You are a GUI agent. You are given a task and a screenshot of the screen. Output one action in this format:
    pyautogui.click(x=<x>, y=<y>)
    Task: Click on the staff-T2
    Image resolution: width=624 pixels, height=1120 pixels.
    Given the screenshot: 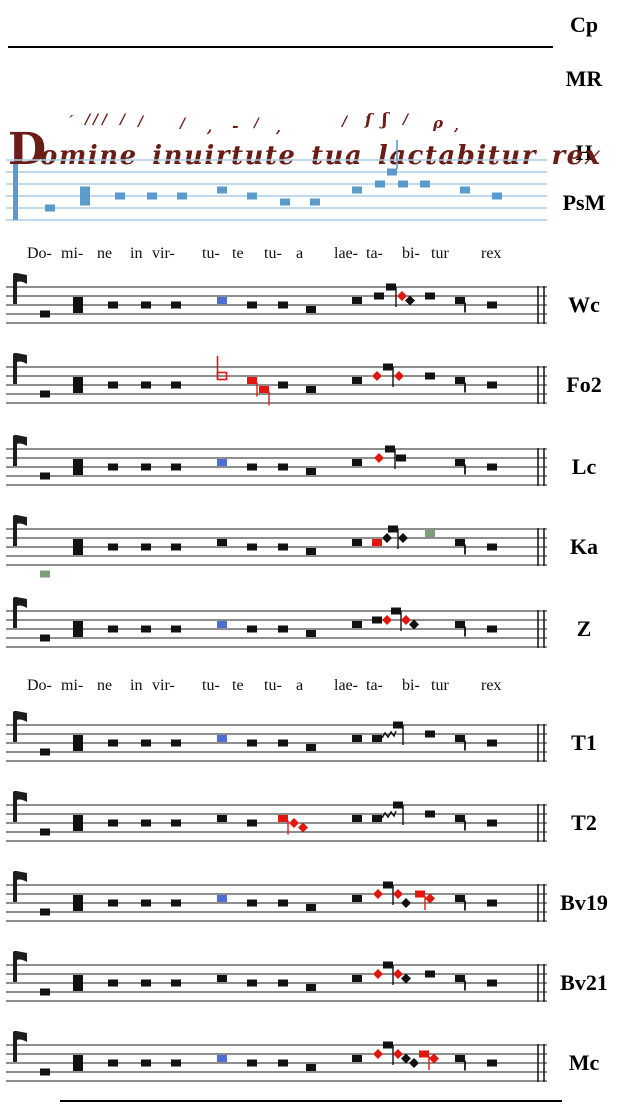 What is the action you would take?
    pyautogui.click(x=276, y=816)
    